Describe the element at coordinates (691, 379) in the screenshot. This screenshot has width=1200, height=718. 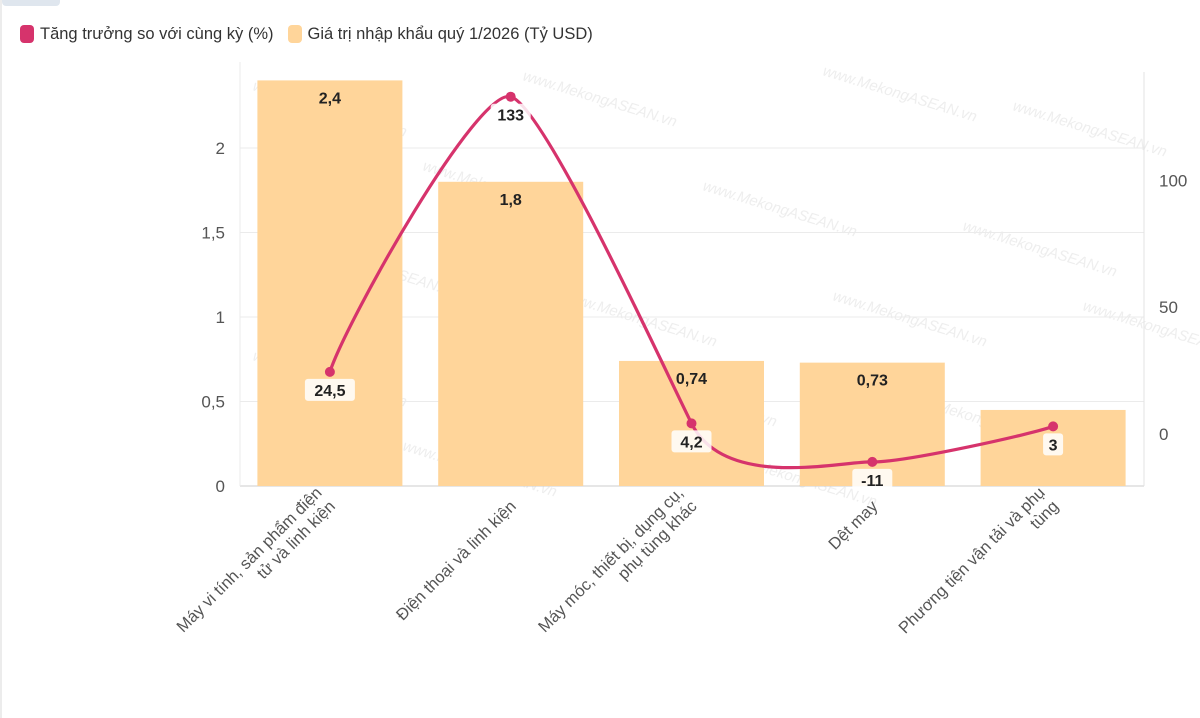
I see `bar-data-label: 0,74` at that location.